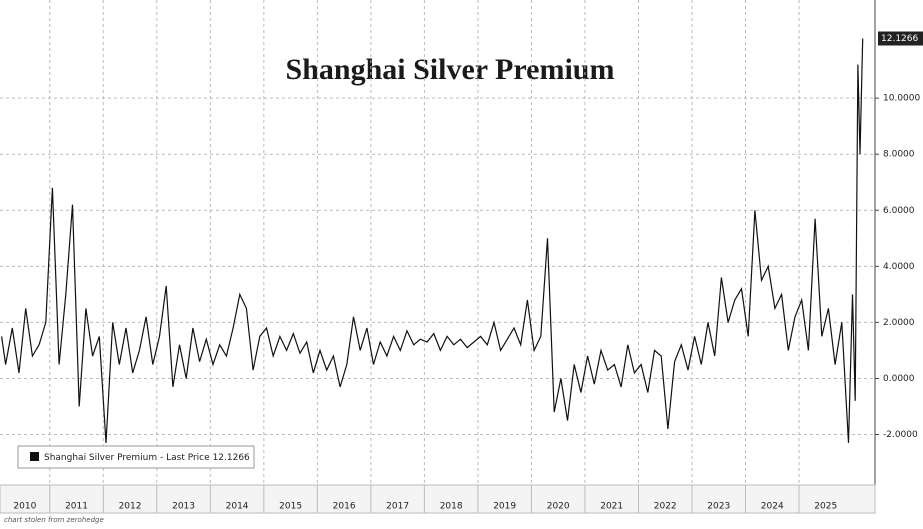 This screenshot has width=923, height=529. Describe the element at coordinates (100, 458) in the screenshot. I see `legend-series-name: Shanghai Silver Premium` at that location.